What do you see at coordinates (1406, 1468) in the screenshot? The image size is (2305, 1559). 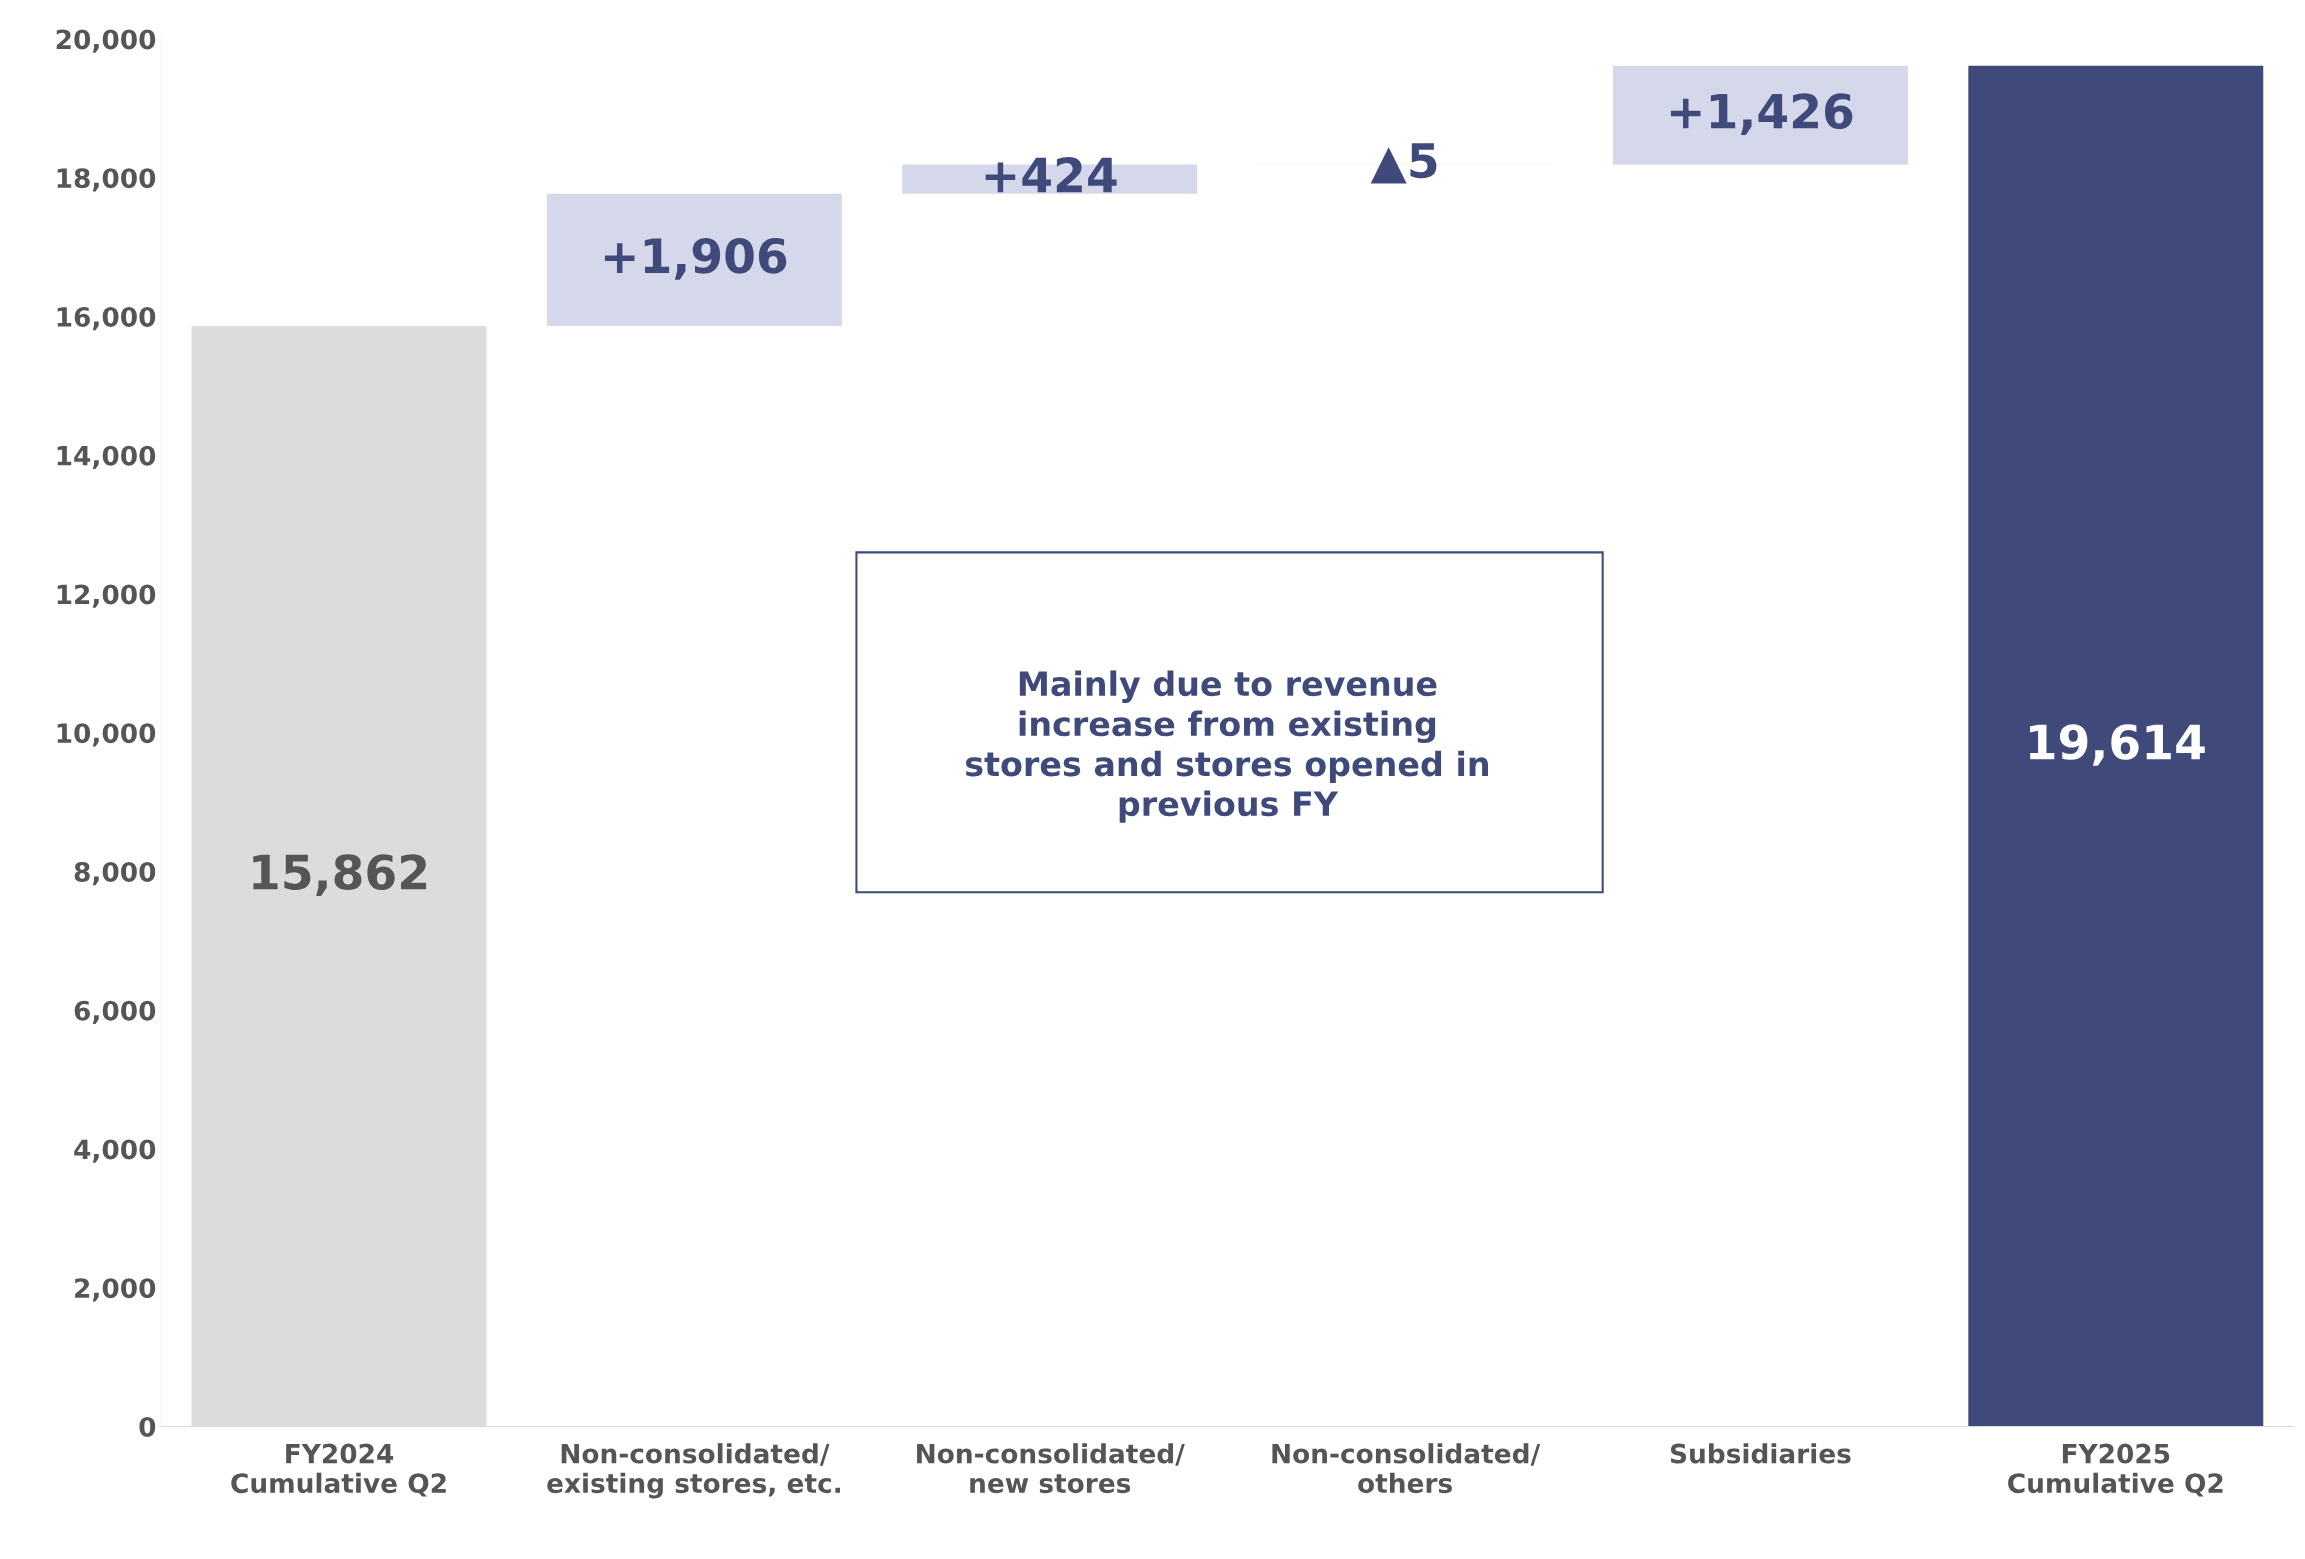 I see `x-tick-label: Non-consolidated/ others` at bounding box center [1406, 1468].